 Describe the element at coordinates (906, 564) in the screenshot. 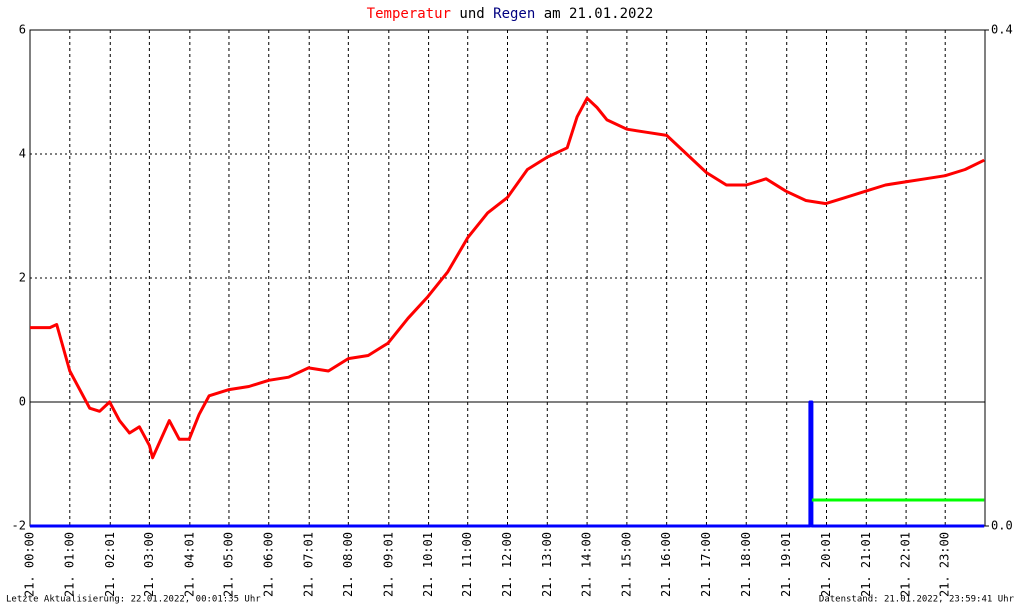

I see `x-tick-label: 21. 22:01` at that location.